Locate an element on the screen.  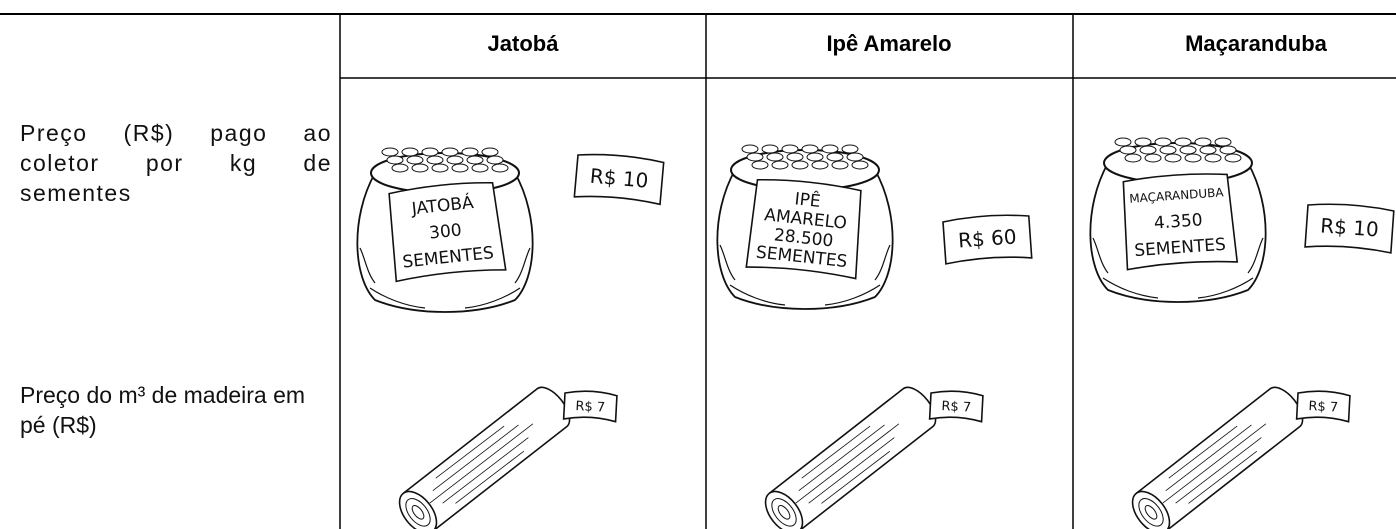
column-header: Ipê Amarelo is located at coordinates (888, 43).